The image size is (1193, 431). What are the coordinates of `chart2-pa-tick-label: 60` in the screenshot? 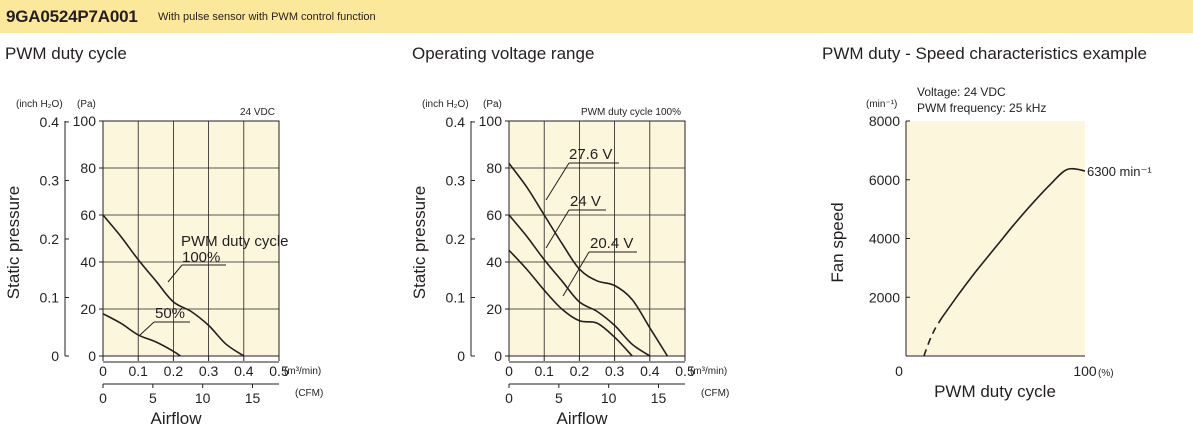 It's located at (494, 215).